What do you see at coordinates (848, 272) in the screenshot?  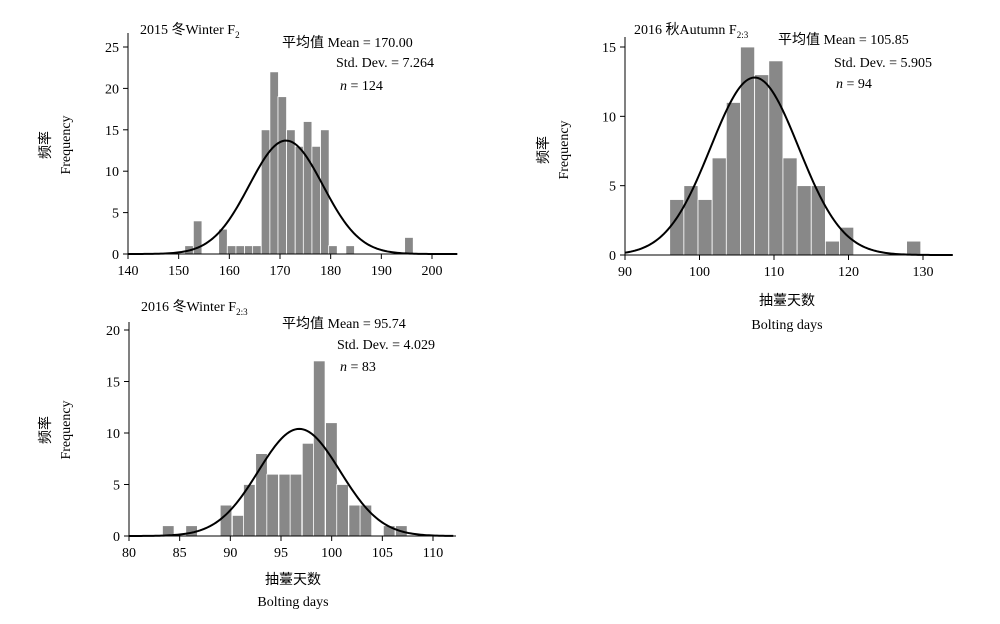 I see `x-tick-label: 120` at bounding box center [848, 272].